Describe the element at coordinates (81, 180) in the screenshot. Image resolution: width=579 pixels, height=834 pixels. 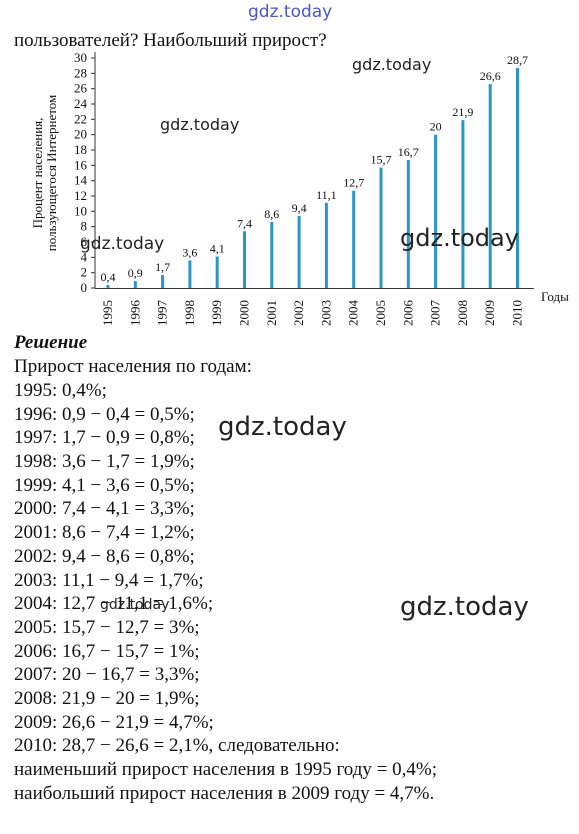
I see `y-tick-label: 14` at that location.